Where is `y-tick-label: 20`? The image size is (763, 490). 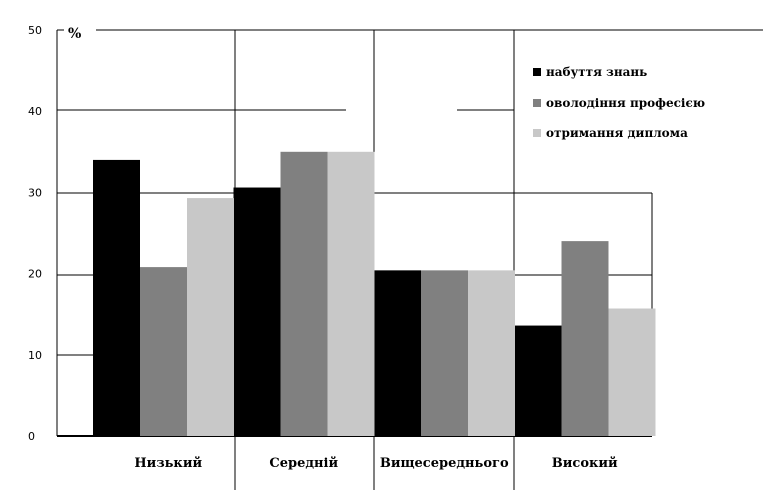
y-tick-label: 20 is located at coordinates (35, 274).